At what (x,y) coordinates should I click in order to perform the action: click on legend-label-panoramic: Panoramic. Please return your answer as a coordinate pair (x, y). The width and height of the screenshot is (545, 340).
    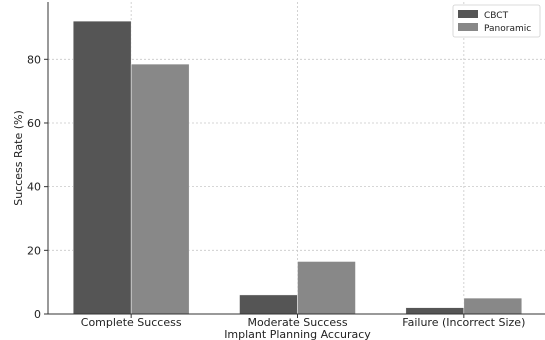
    Looking at the image, I should click on (507, 29).